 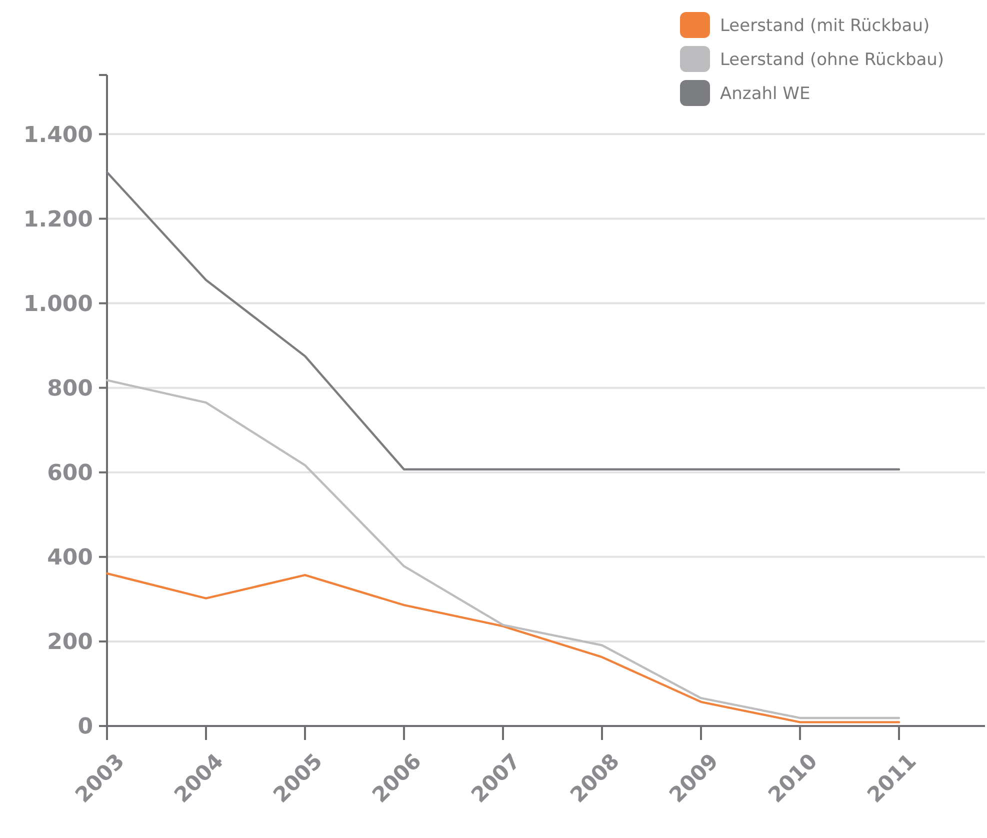 I want to click on legend-label: Anzahl WE, so click(x=765, y=94).